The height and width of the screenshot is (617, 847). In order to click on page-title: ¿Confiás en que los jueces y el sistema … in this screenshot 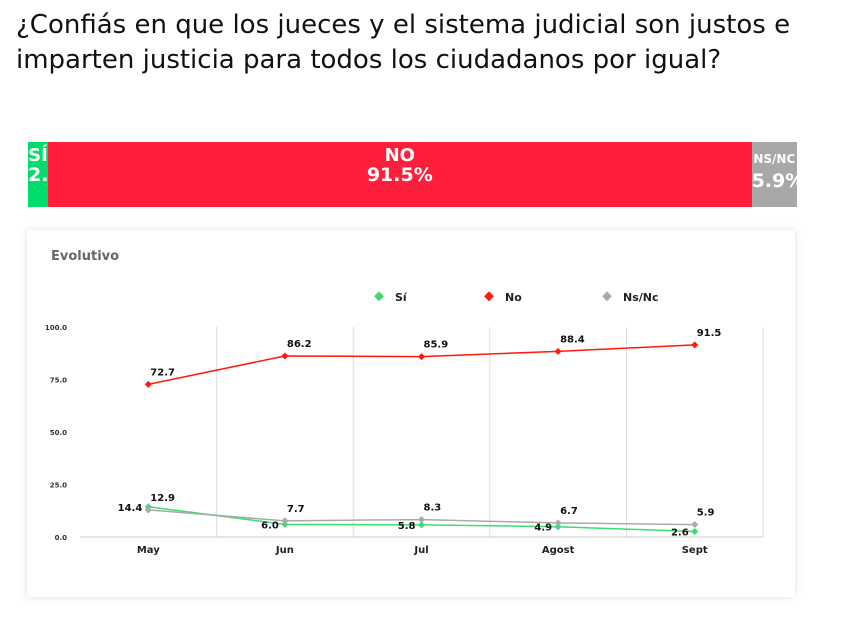, I will do `click(403, 42)`.